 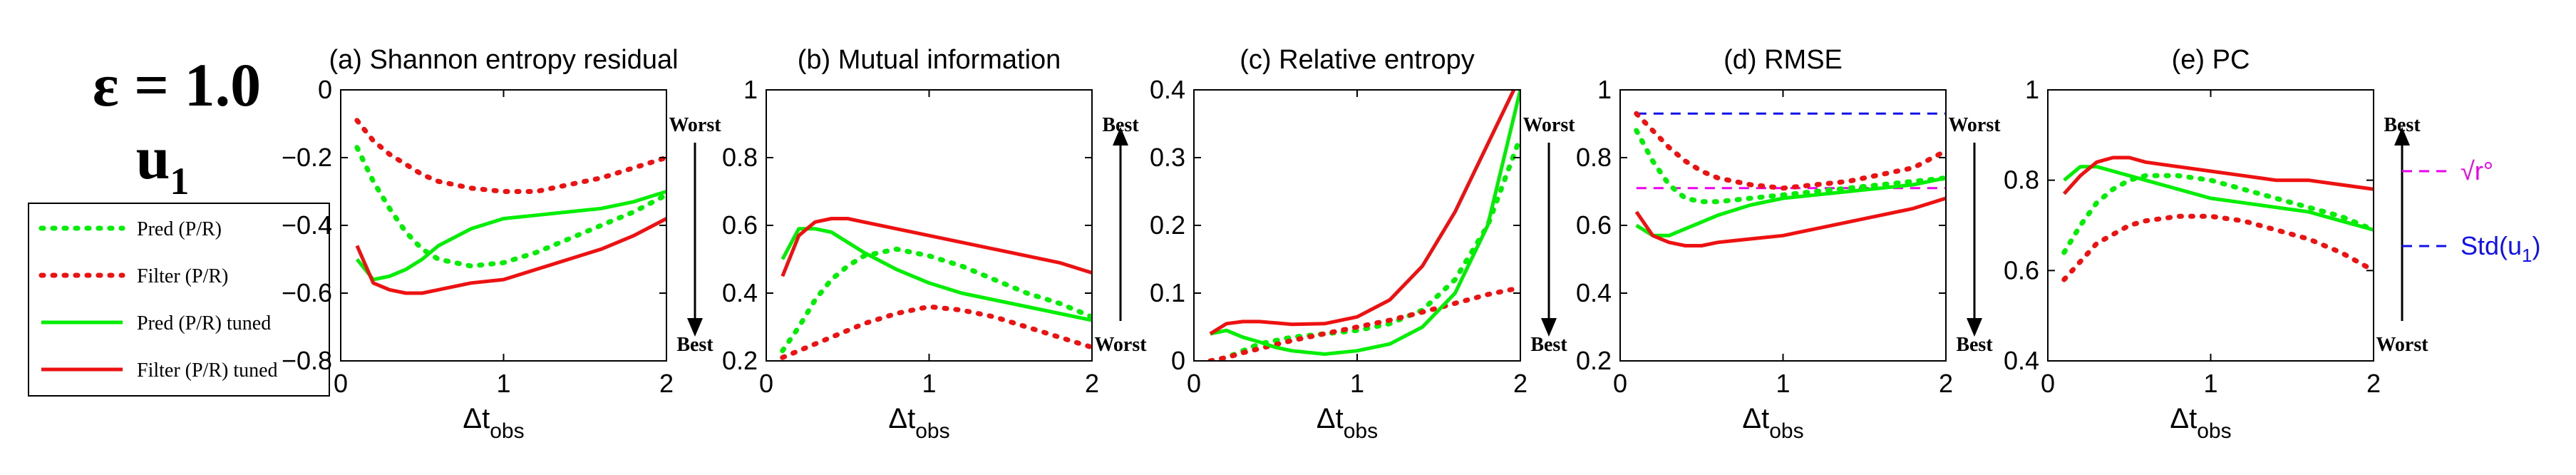 I want to click on y-tick-label: −0.8, so click(x=307, y=360).